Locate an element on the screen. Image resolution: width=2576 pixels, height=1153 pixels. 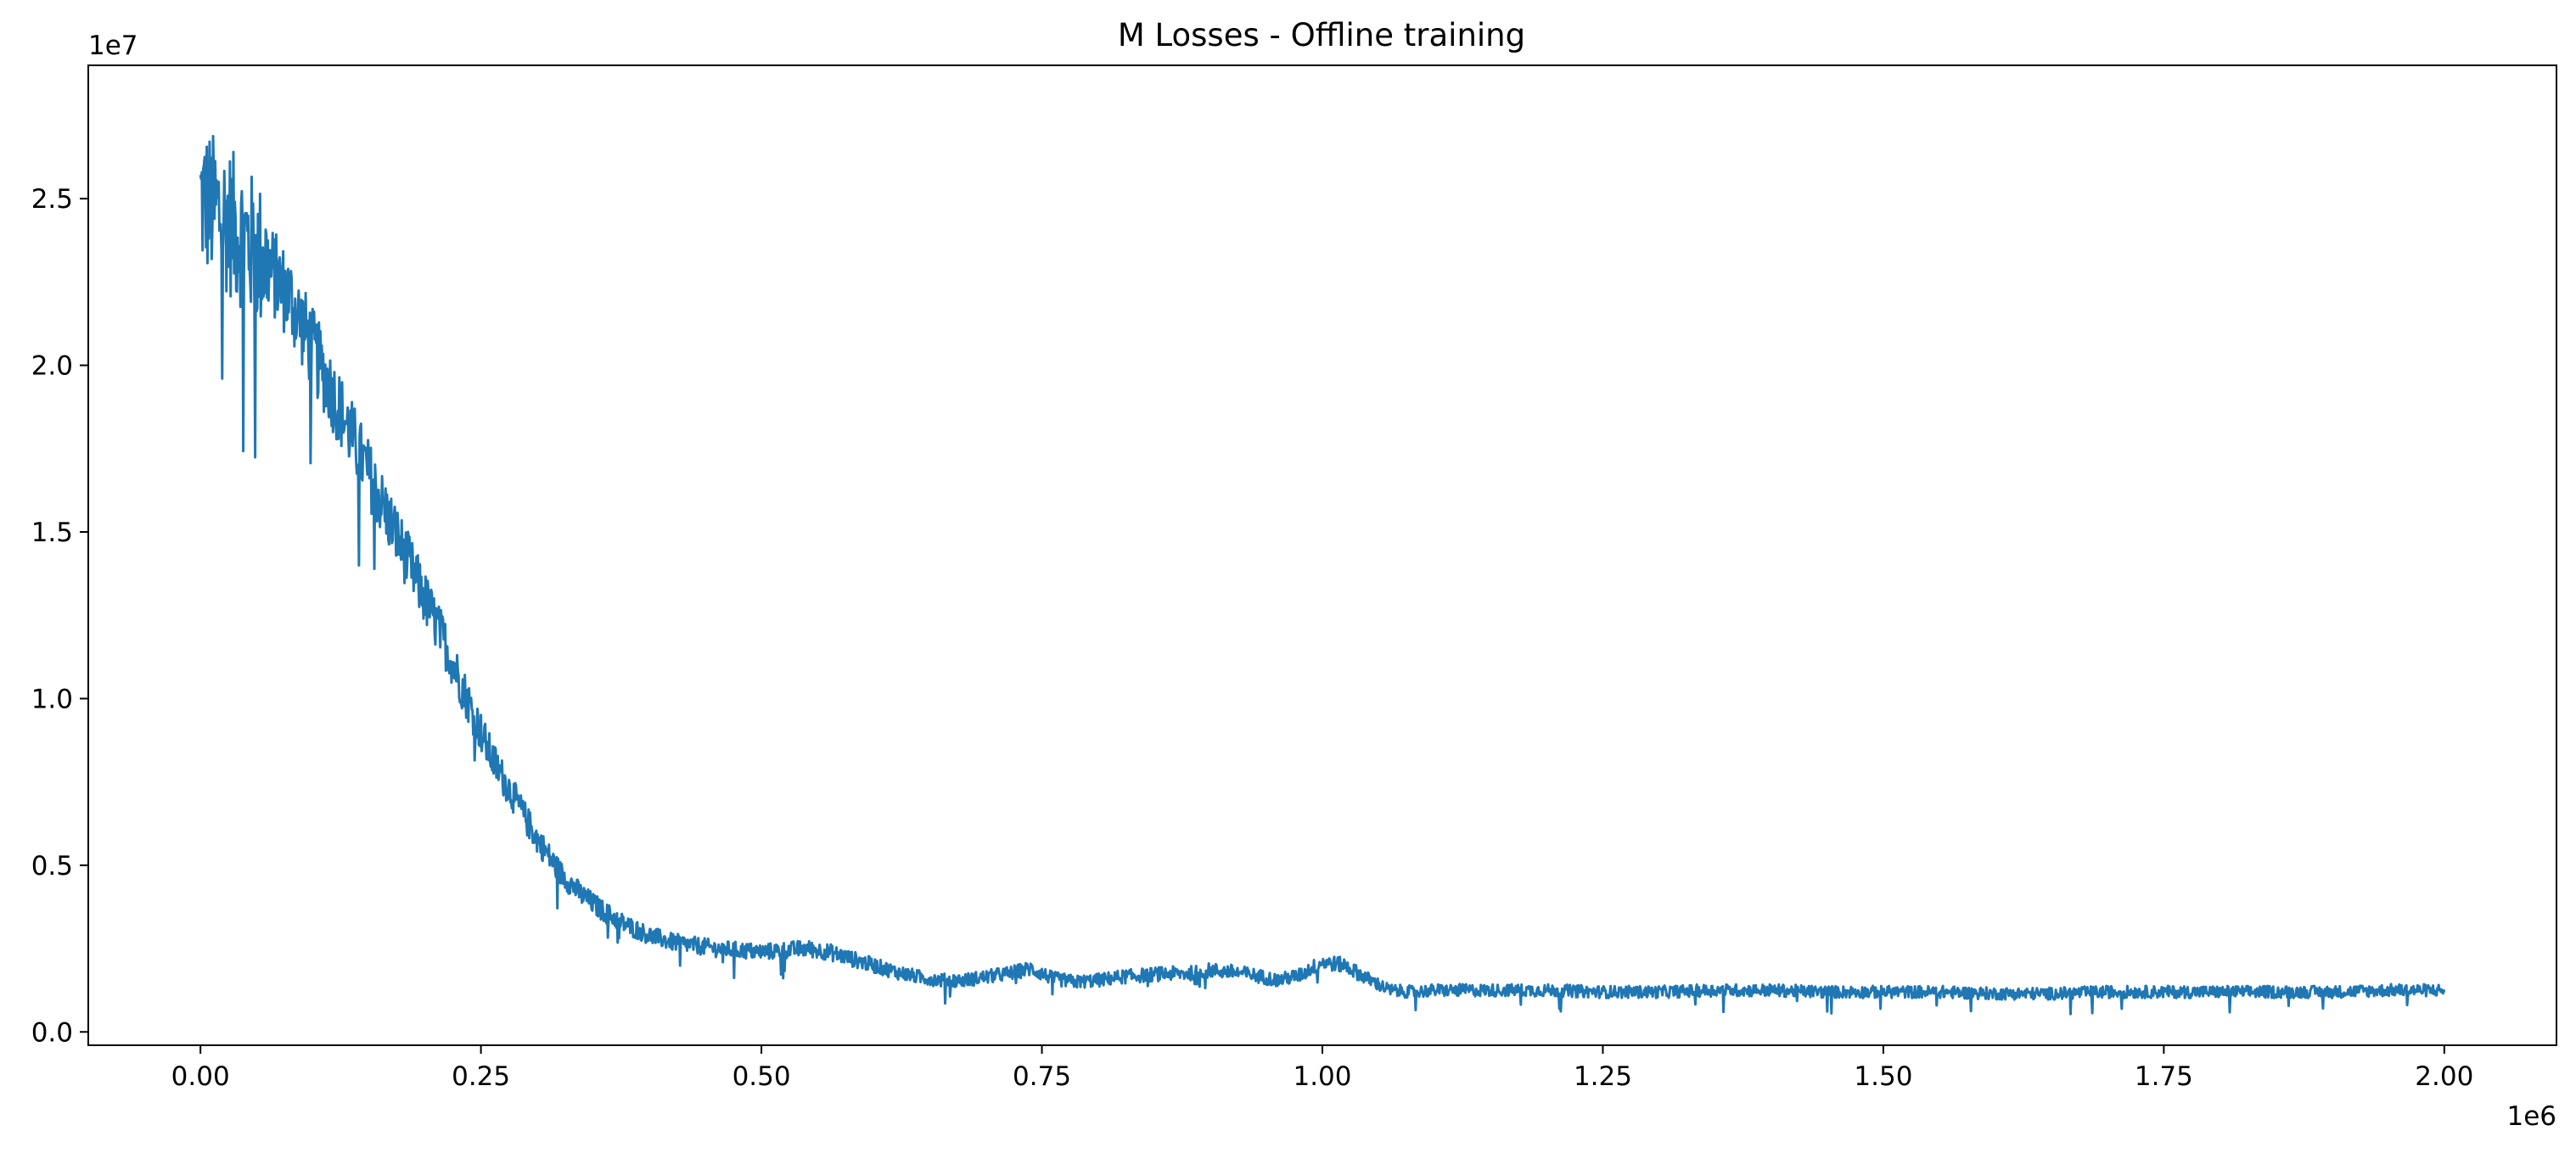
y-tick-label: 1.0 is located at coordinates (52, 699).